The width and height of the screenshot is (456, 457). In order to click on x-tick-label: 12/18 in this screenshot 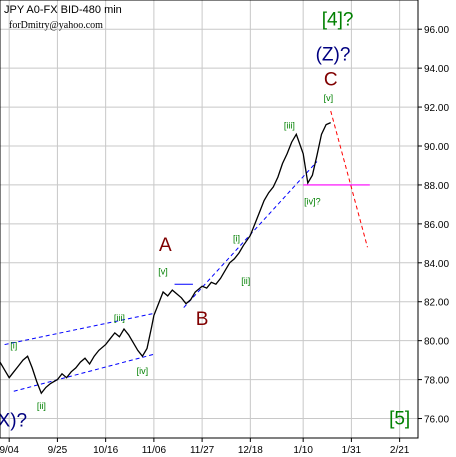, I will do `click(250, 450)`.